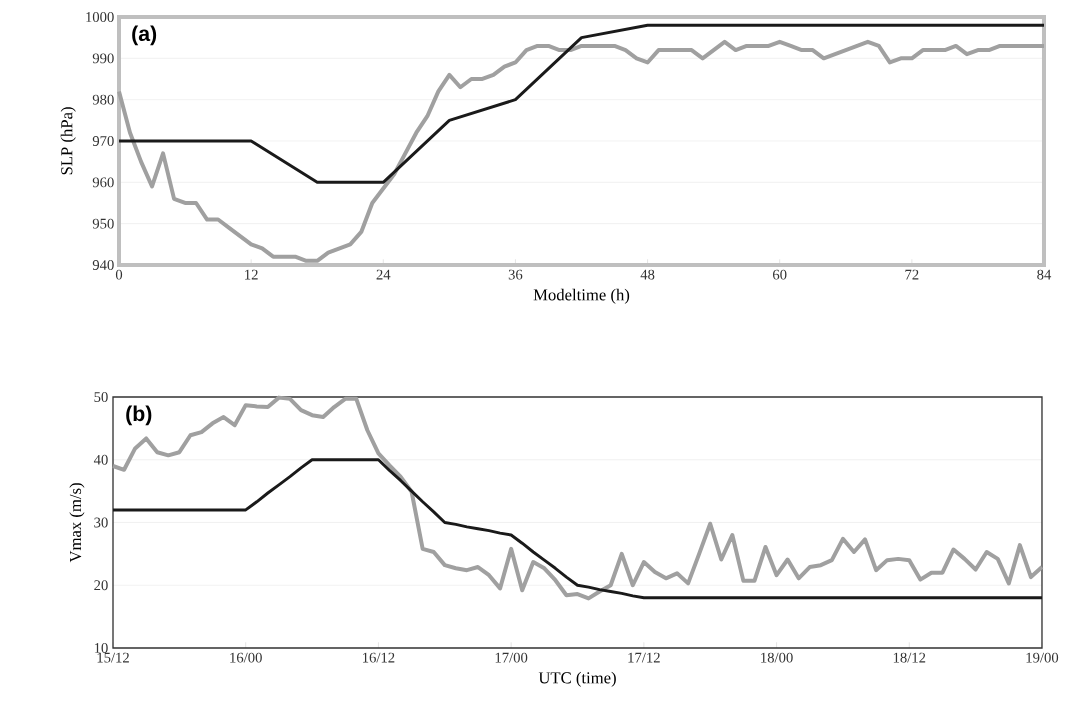 The height and width of the screenshot is (713, 1083). What do you see at coordinates (581, 296) in the screenshot?
I see `x-axis-title: Modeltime (h)` at bounding box center [581, 296].